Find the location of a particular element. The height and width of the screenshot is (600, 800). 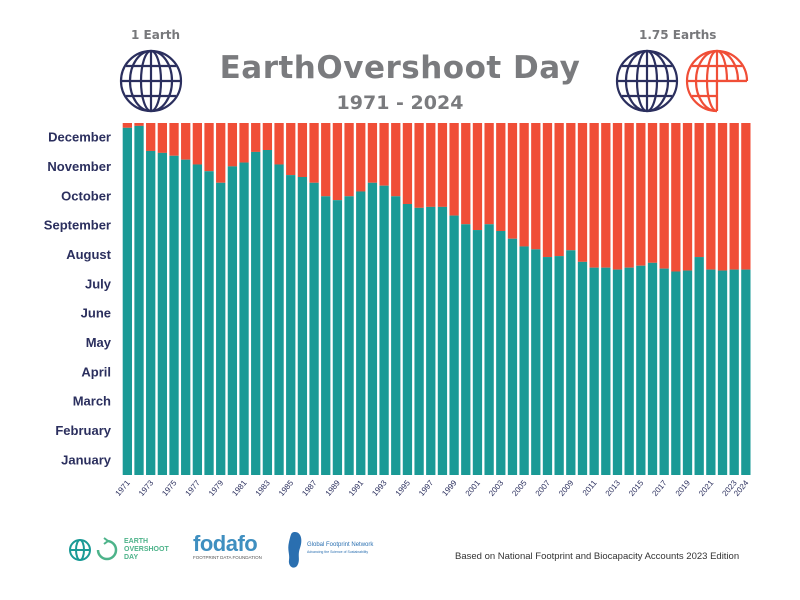

x-tick-label: 1973 is located at coordinates (146, 488).